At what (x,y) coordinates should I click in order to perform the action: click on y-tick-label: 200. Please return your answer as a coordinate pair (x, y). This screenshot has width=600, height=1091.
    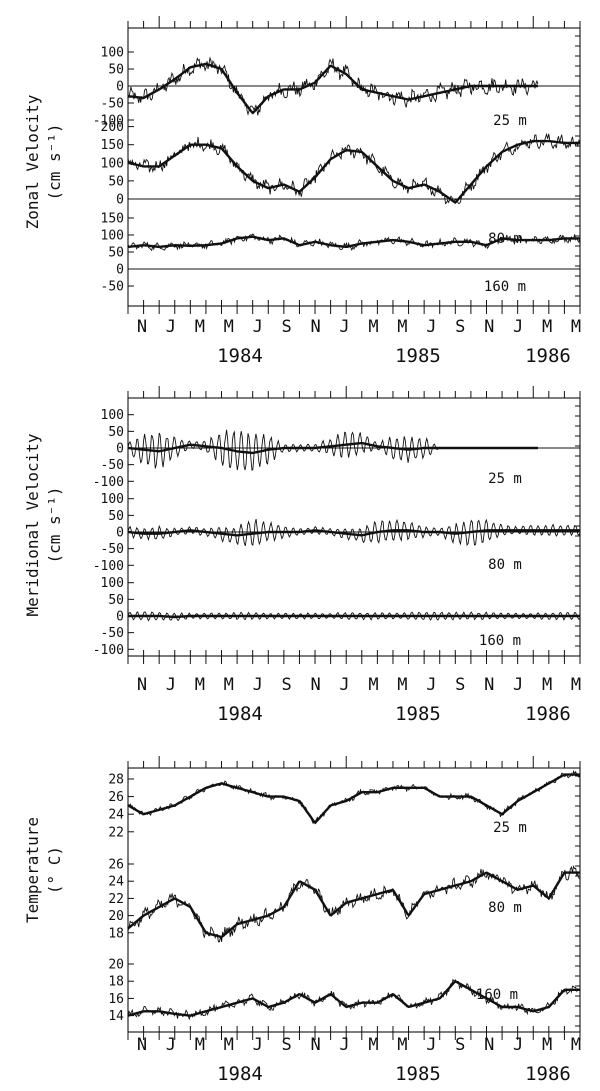
    Looking at the image, I should click on (112, 127).